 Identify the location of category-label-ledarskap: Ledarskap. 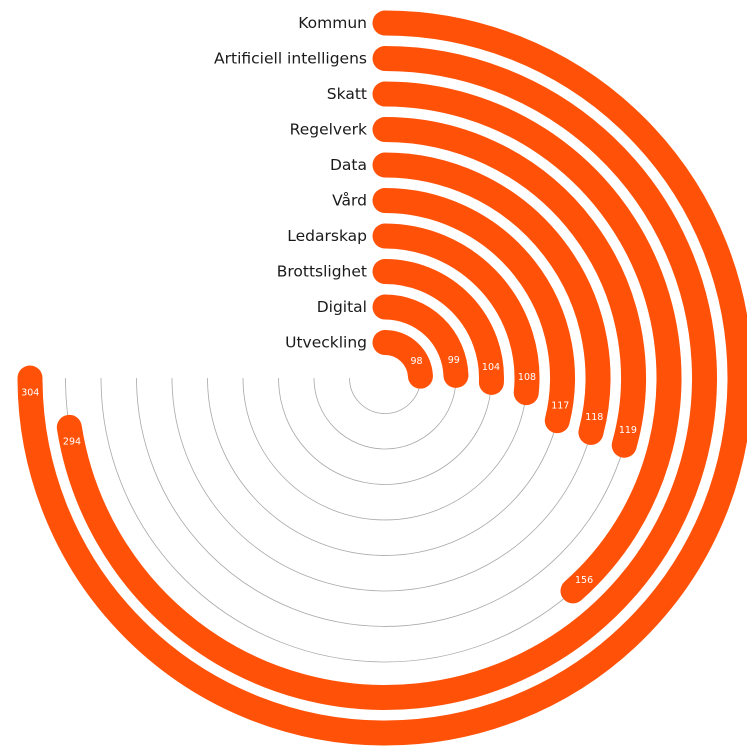
(327, 236).